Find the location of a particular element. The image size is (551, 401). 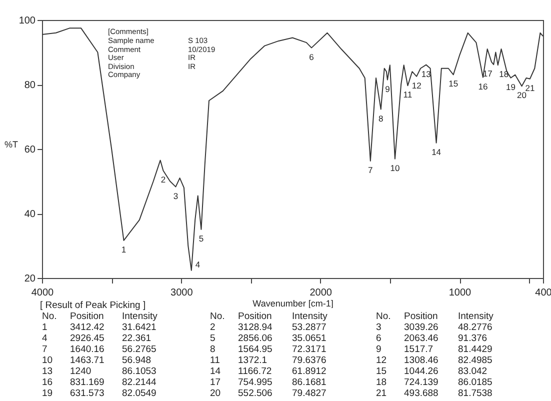

text: 11 is located at coordinates (215, 360).